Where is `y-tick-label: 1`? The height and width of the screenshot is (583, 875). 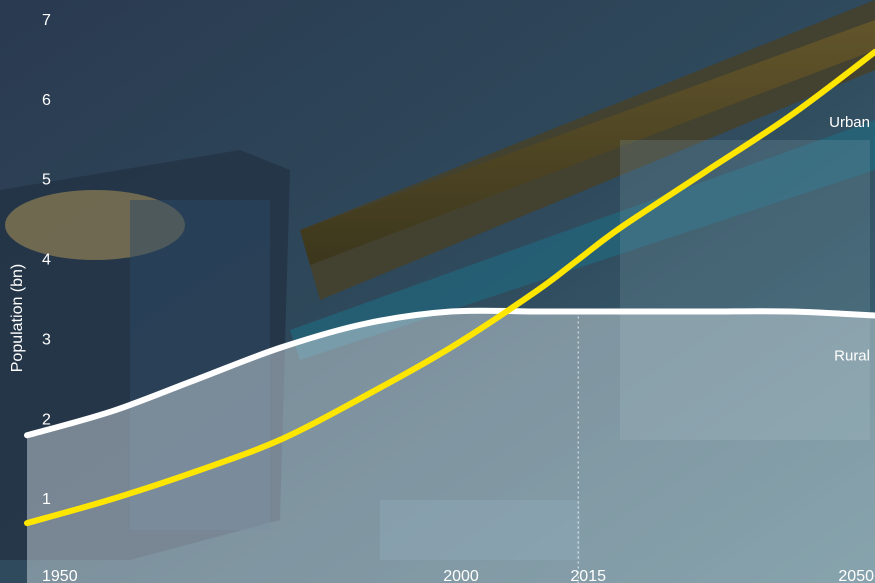
y-tick-label: 1 is located at coordinates (46, 499).